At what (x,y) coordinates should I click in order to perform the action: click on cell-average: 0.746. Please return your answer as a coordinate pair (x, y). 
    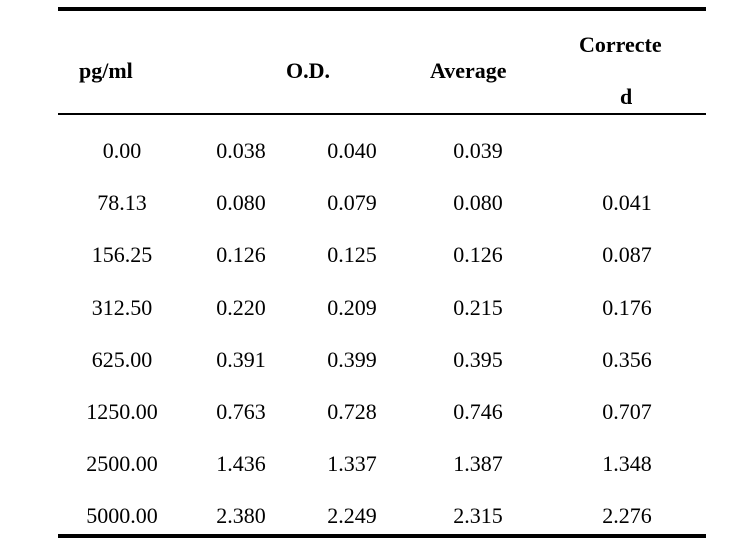
    Looking at the image, I should click on (478, 411).